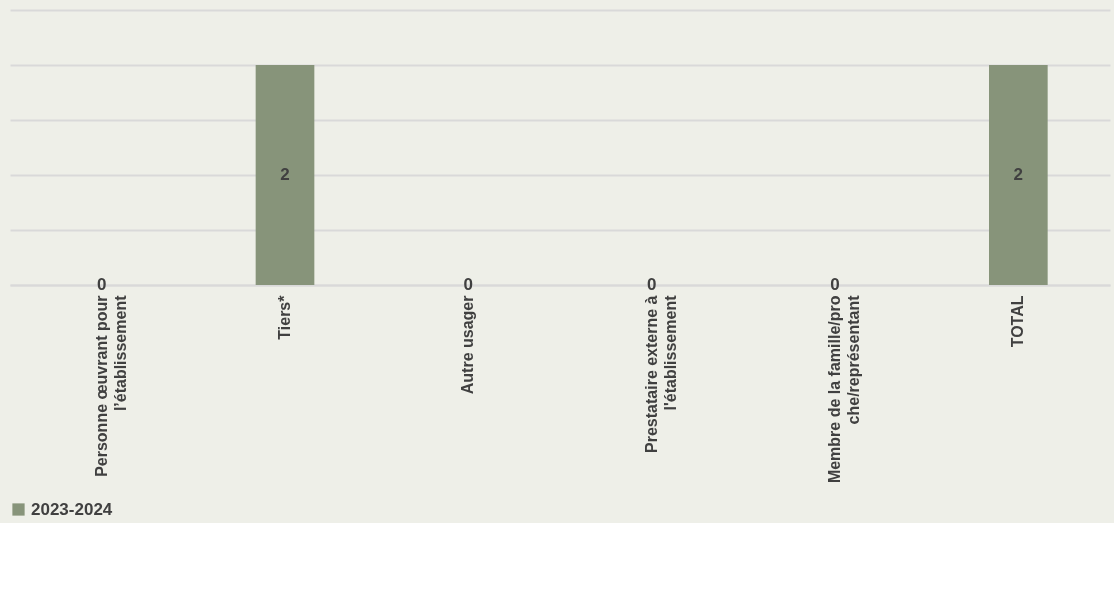 Image resolution: width=1114 pixels, height=611 pixels. Describe the element at coordinates (284, 317) in the screenshot. I see `x-tick-label: Tiers*` at that location.